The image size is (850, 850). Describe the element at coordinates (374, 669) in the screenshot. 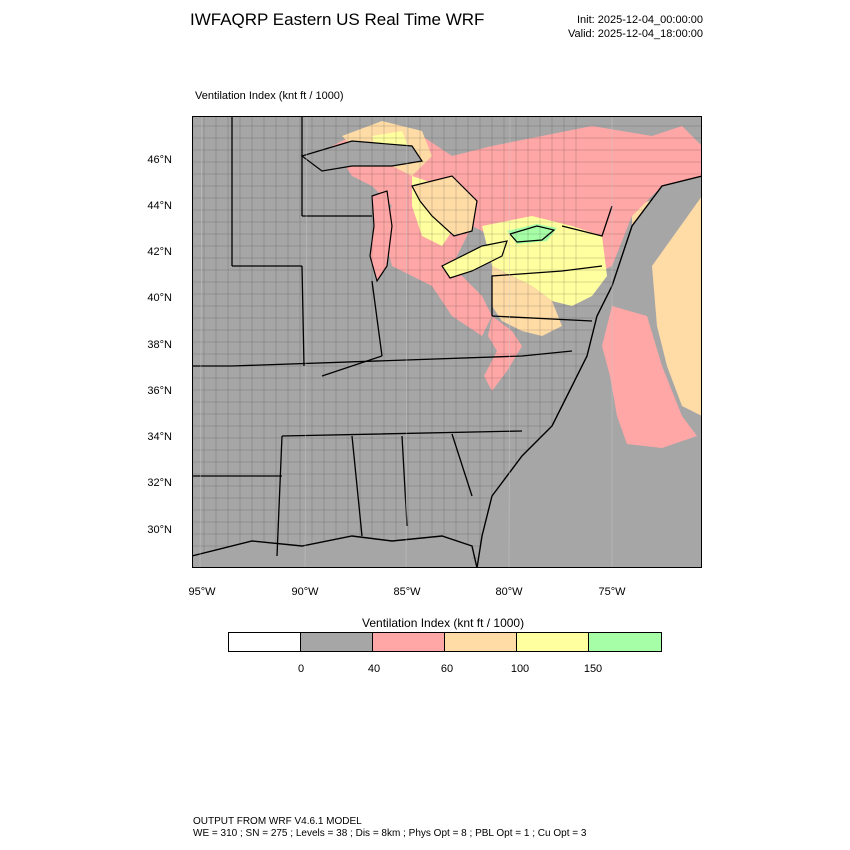

I see `legend-tick-40: 40` at that location.